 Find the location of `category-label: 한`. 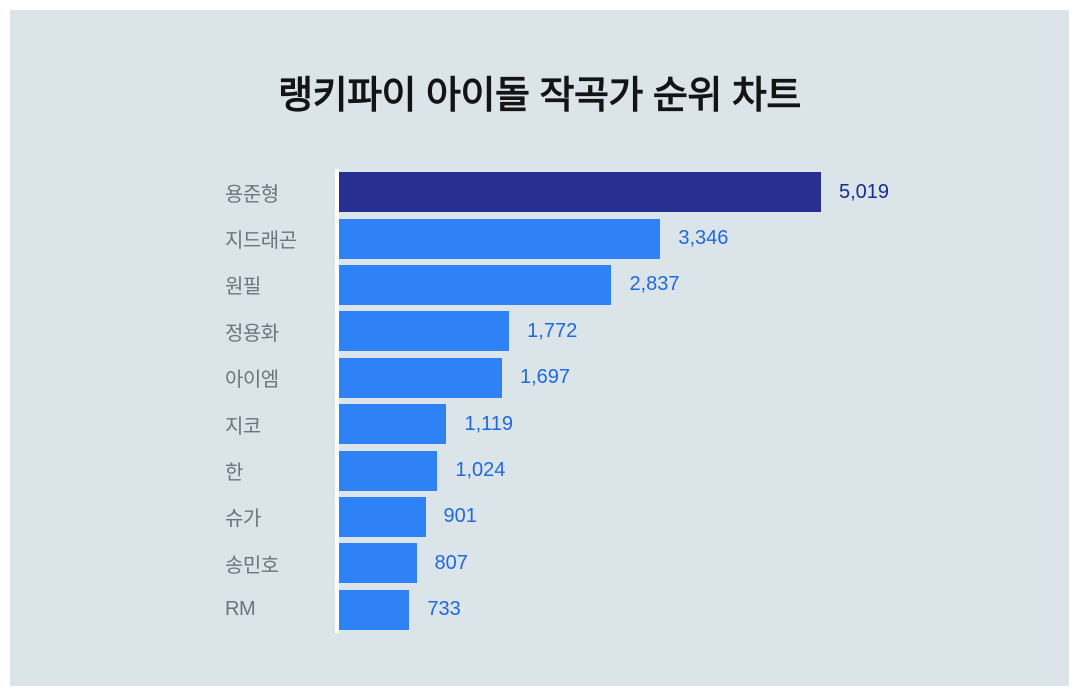

category-label: 한 is located at coordinates (234, 473).